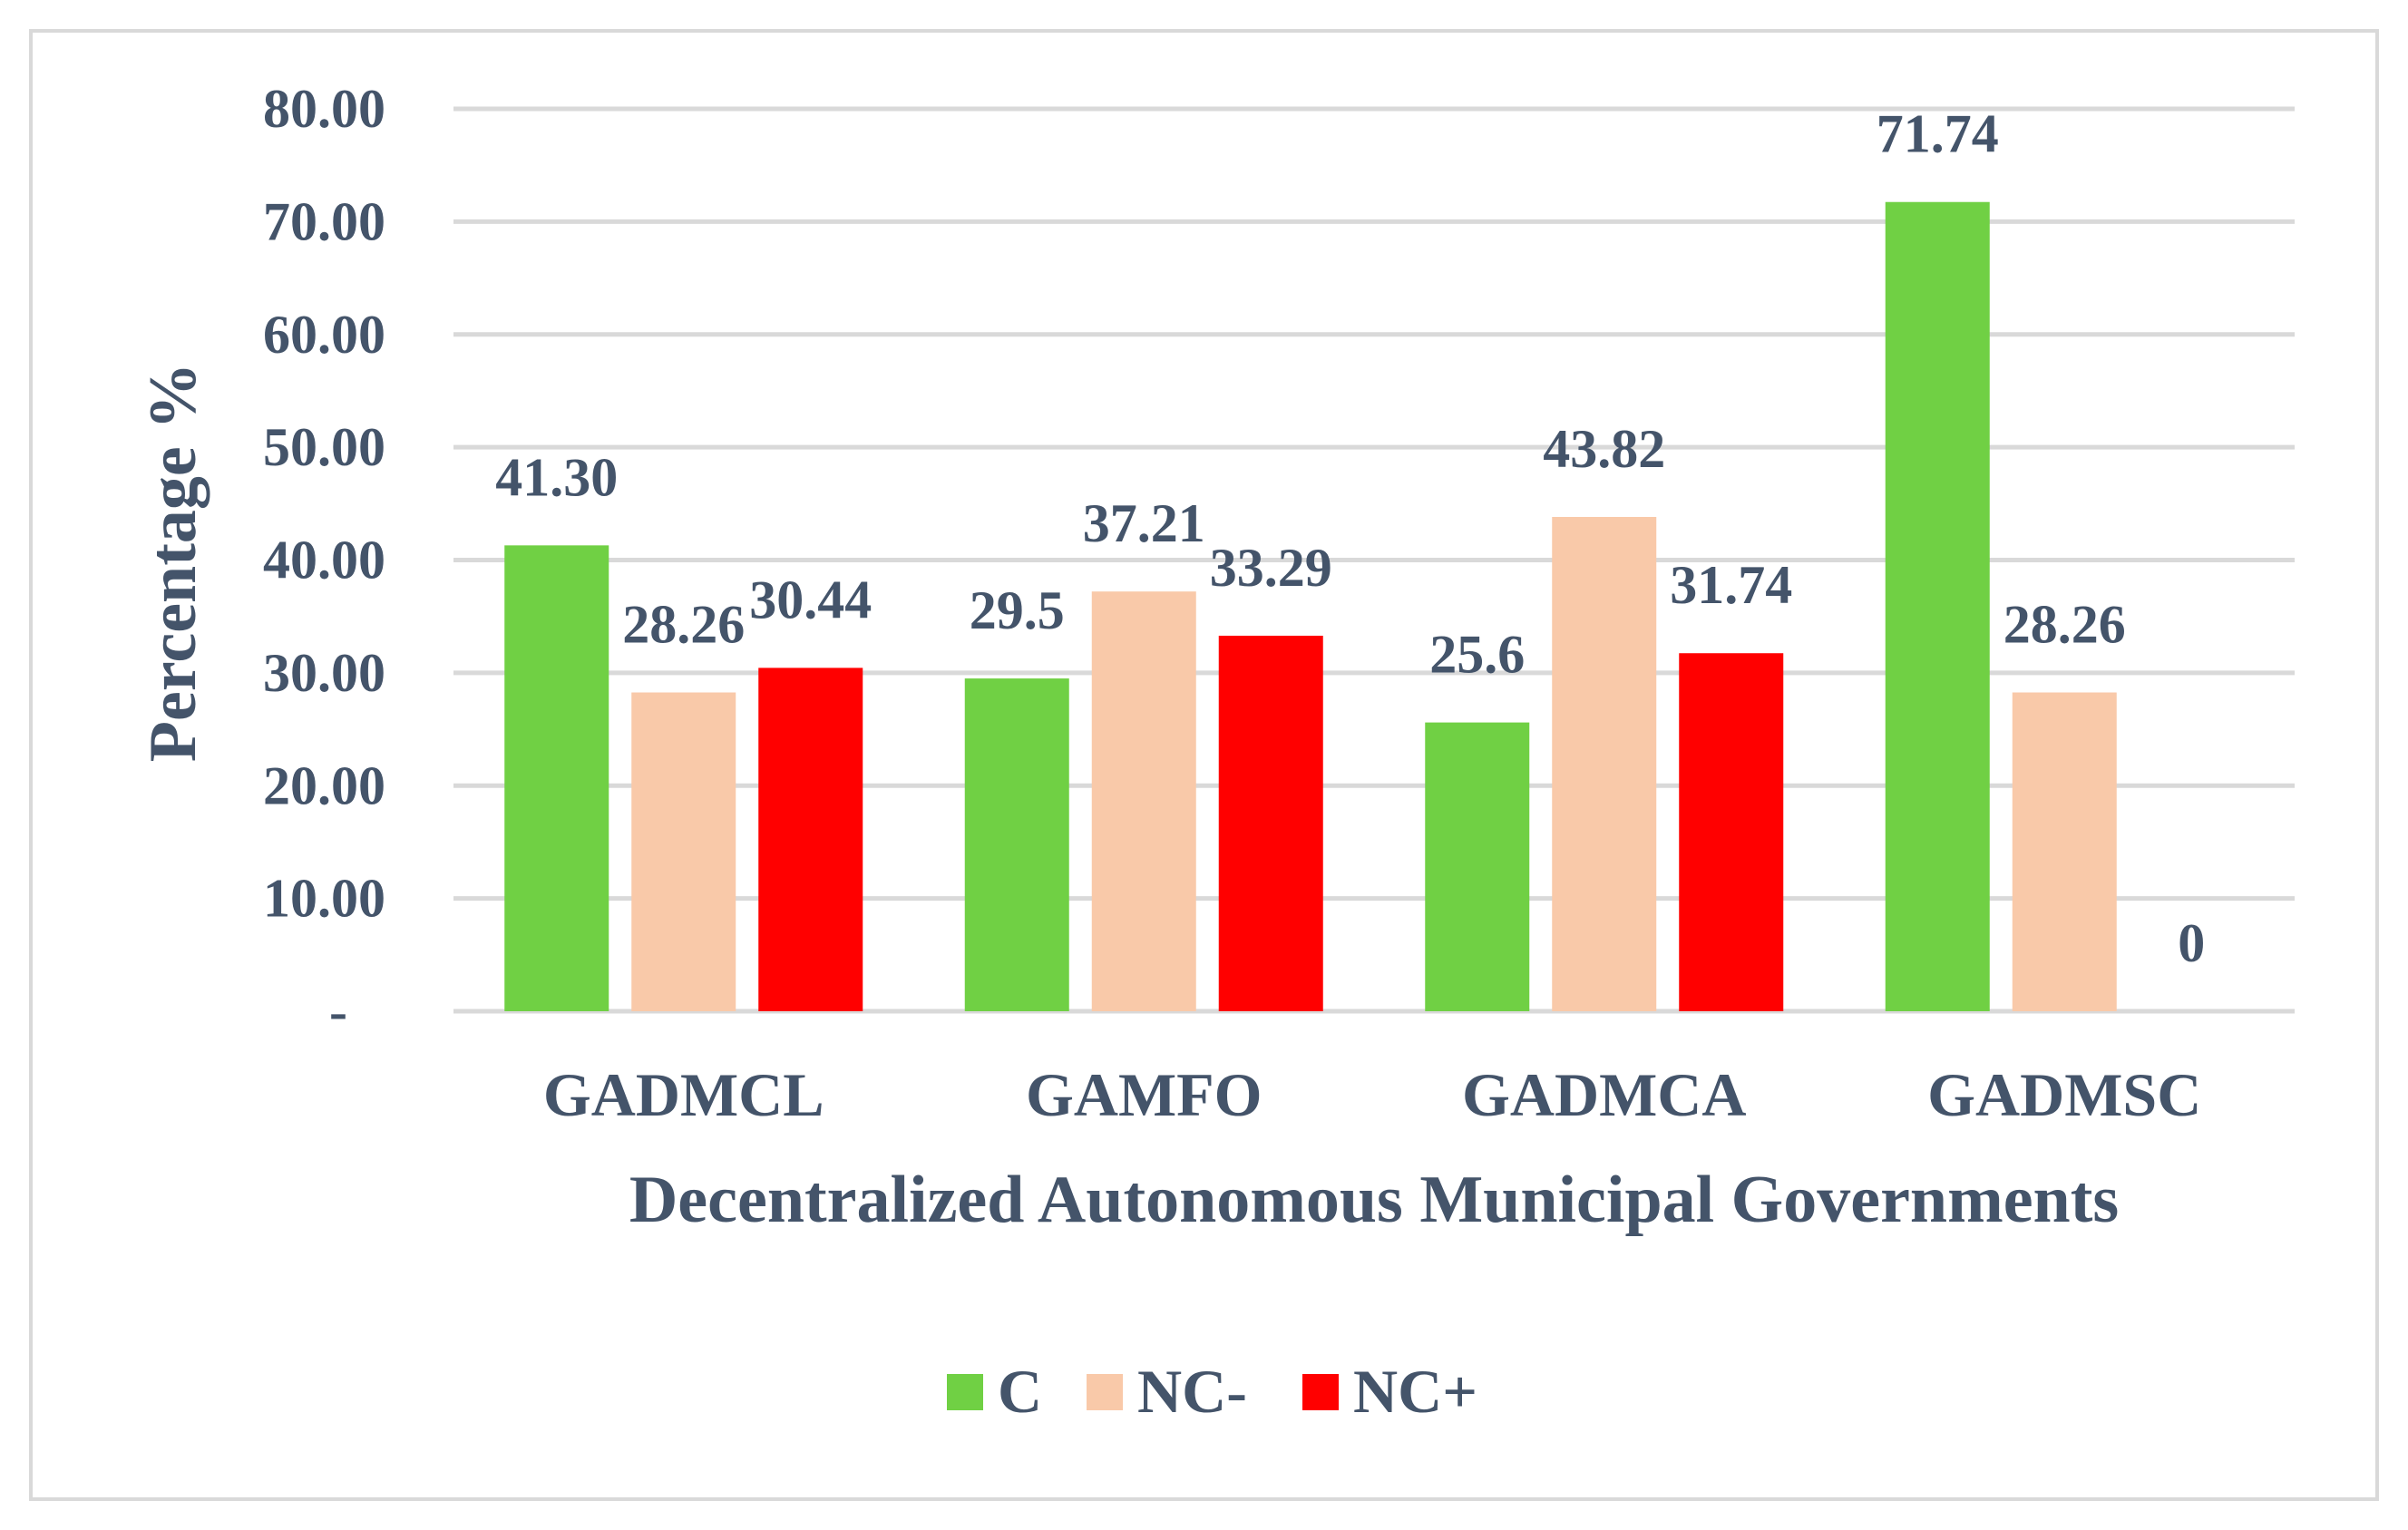 The height and width of the screenshot is (1530, 2408). What do you see at coordinates (2191, 943) in the screenshot?
I see `data-label: 0` at bounding box center [2191, 943].